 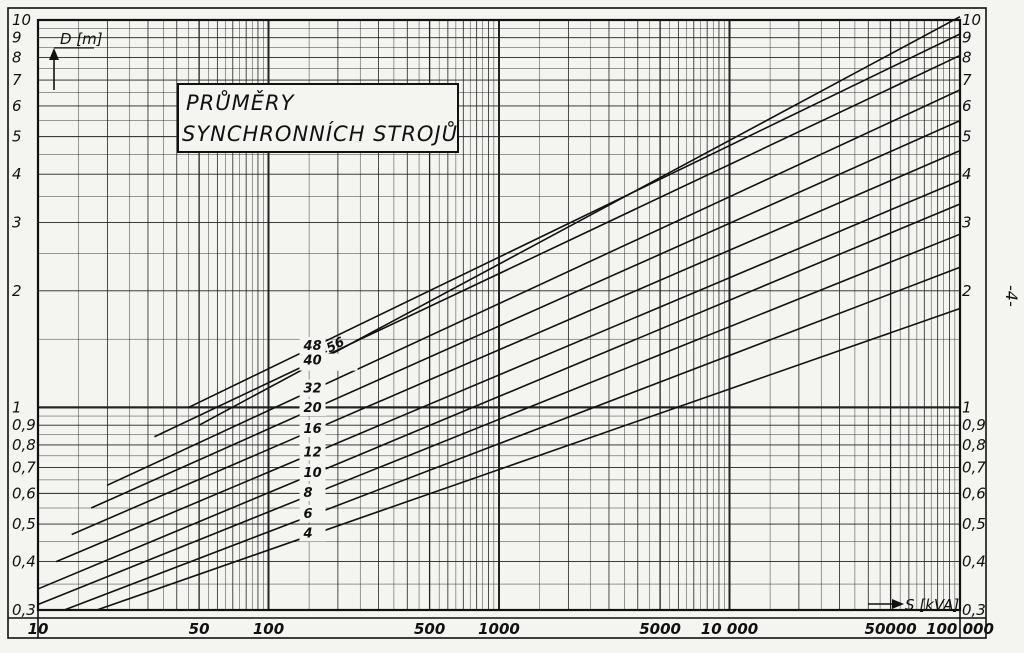 What do you see at coordinates (308, 493) in the screenshot?
I see `curve-label: 8` at bounding box center [308, 493].